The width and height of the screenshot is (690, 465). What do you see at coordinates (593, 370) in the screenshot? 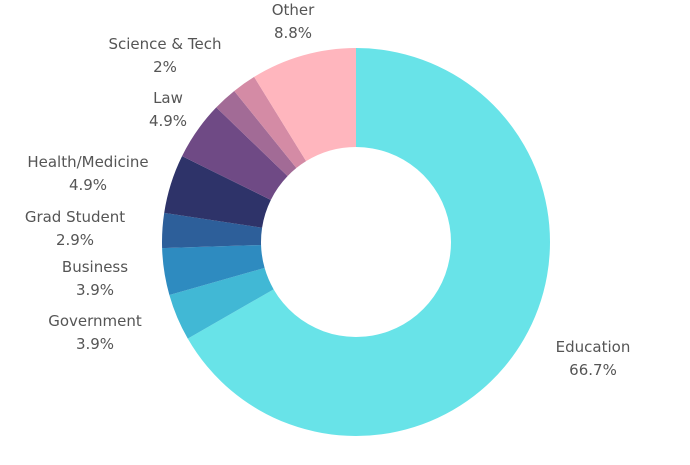
I see `slice-value-label: 66.7%` at bounding box center [593, 370].